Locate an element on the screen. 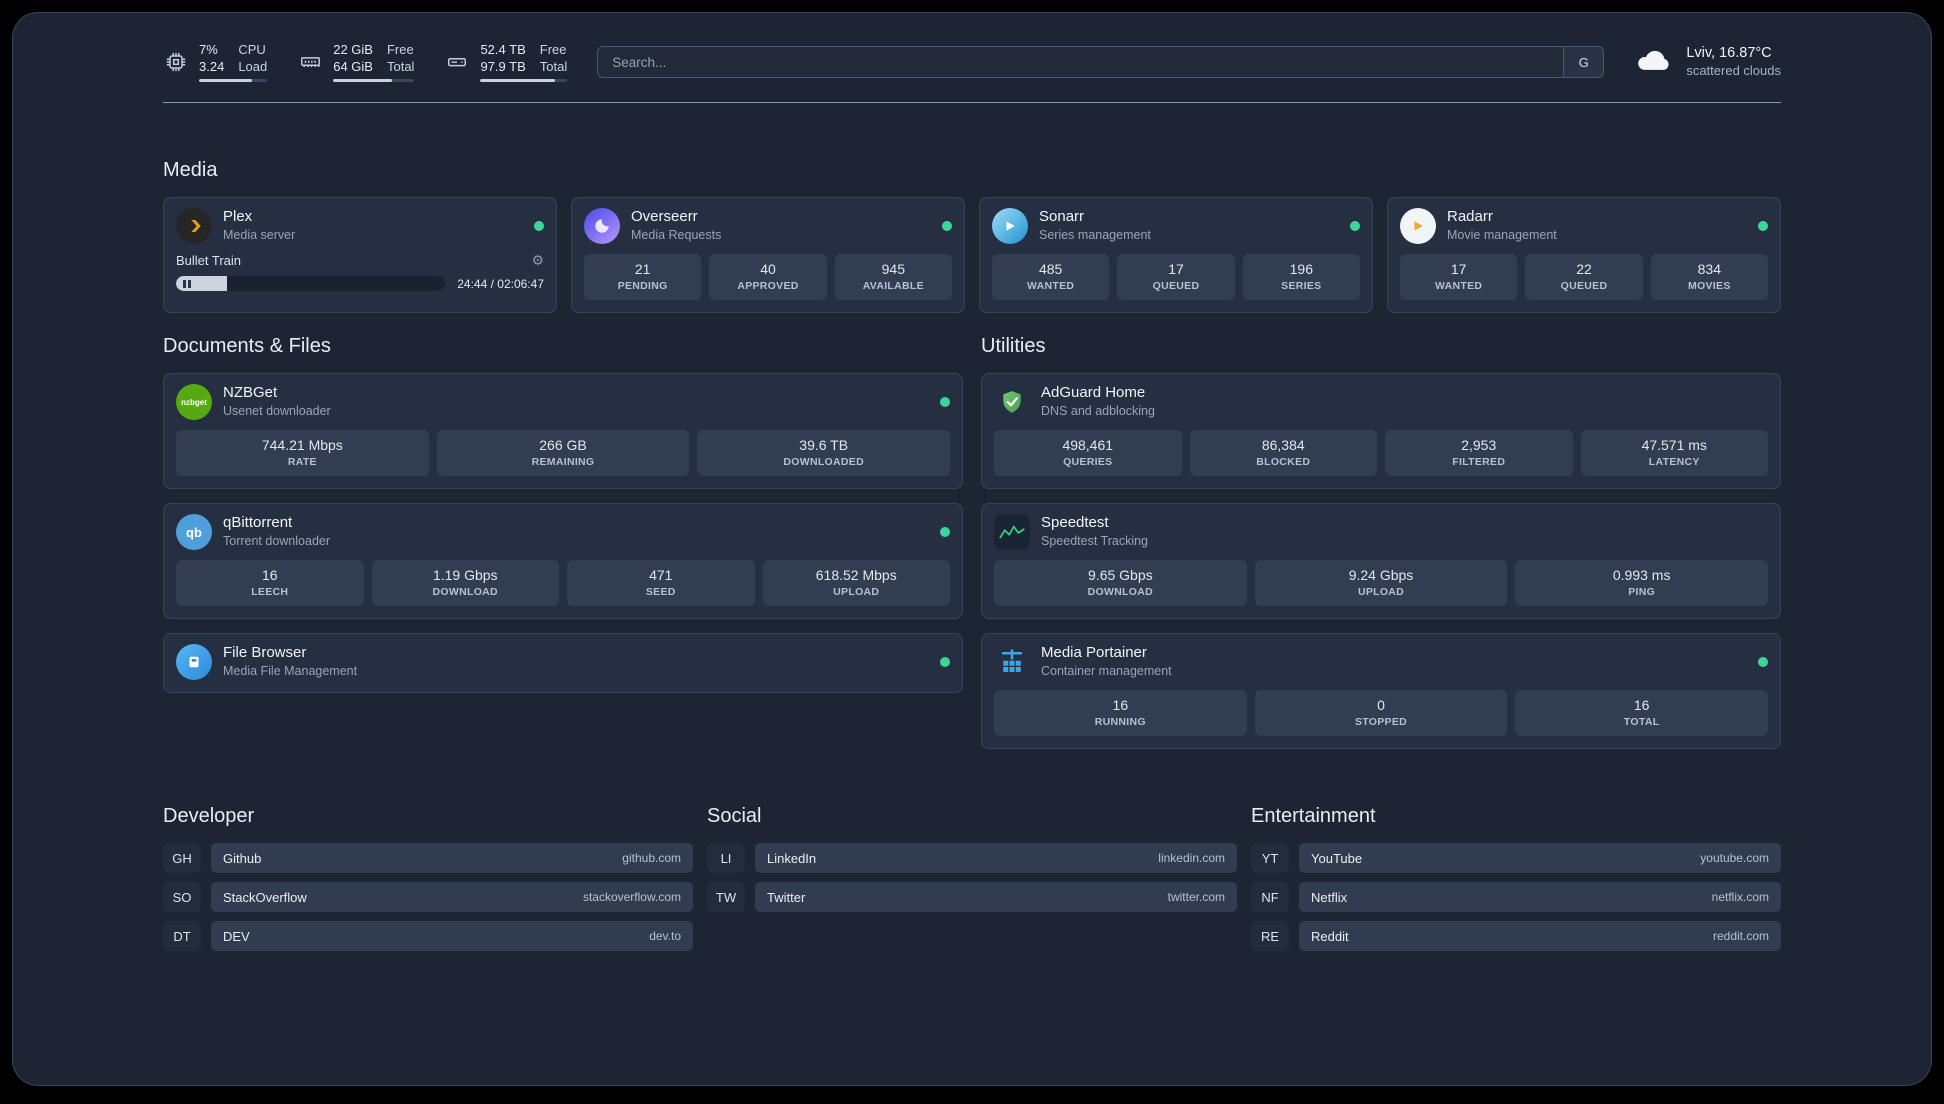 The image size is (1944, 1104). service-subtitle: DNS and adblocking is located at coordinates (1098, 411).